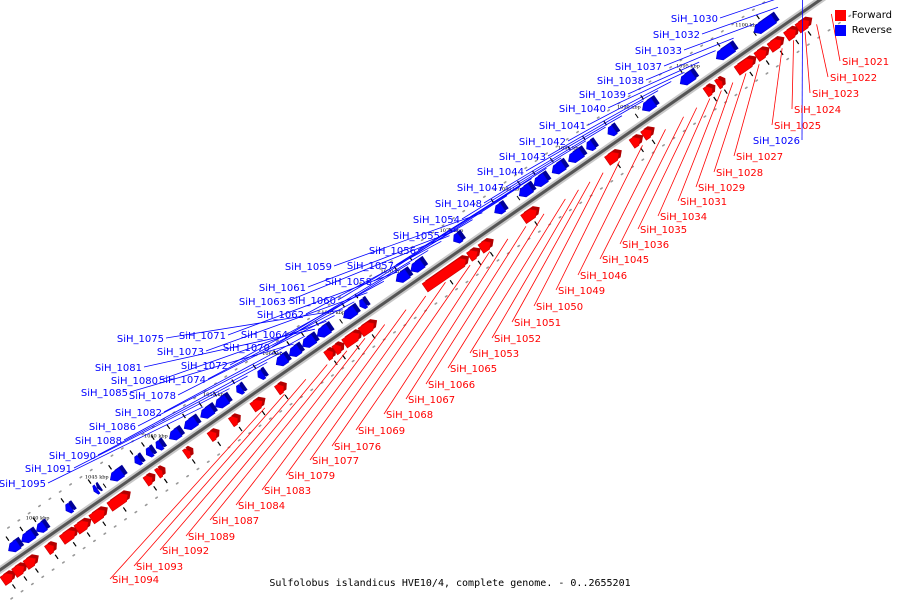 The height and width of the screenshot is (600, 900). What do you see at coordinates (287, 491) in the screenshot?
I see `gene-label-sih-1083: SiH_1083` at bounding box center [287, 491].